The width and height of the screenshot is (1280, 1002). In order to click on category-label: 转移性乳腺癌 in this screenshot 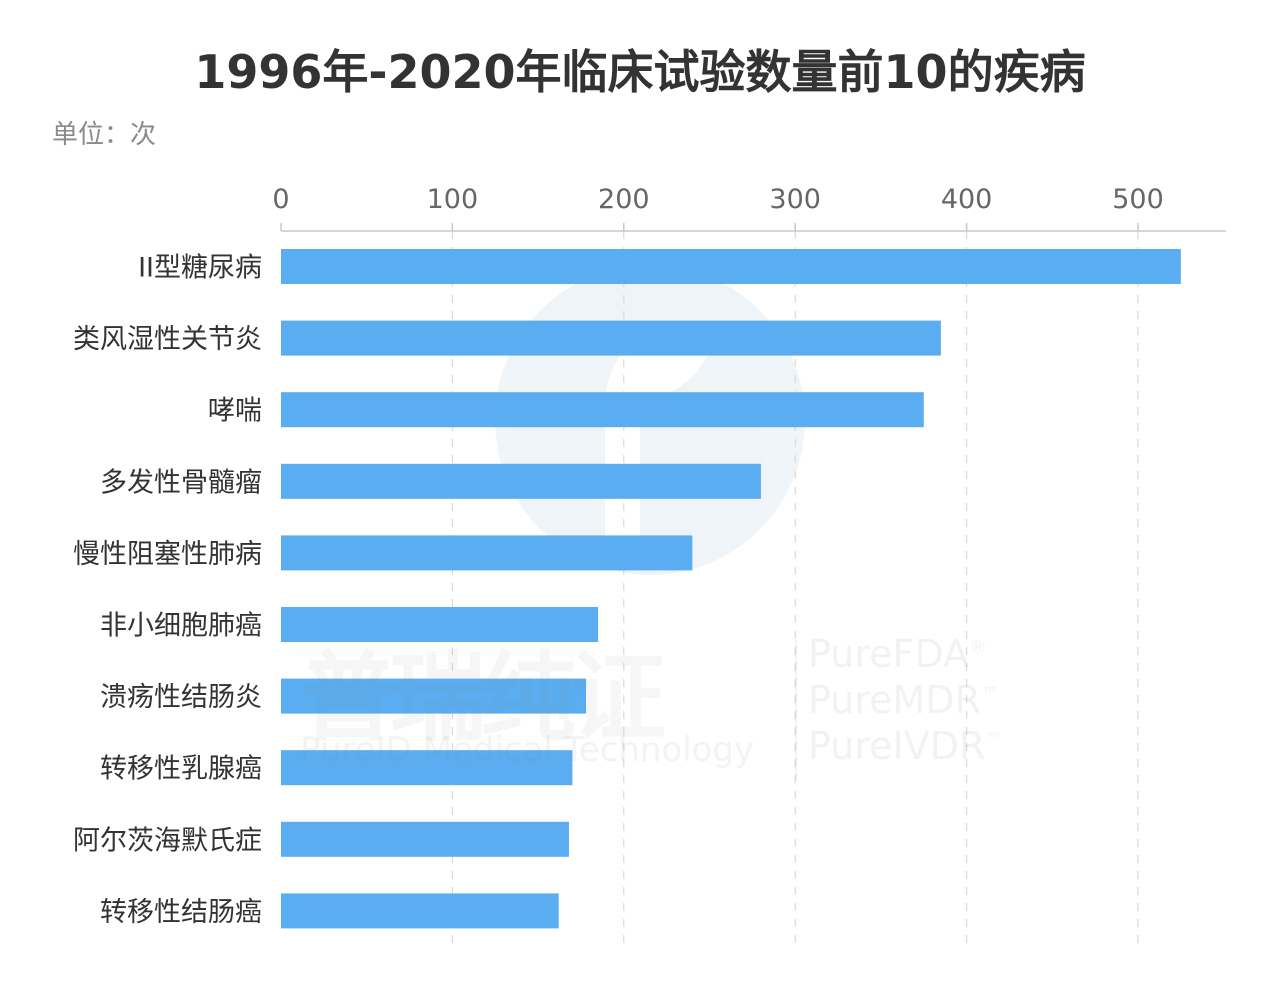, I will do `click(181, 769)`.